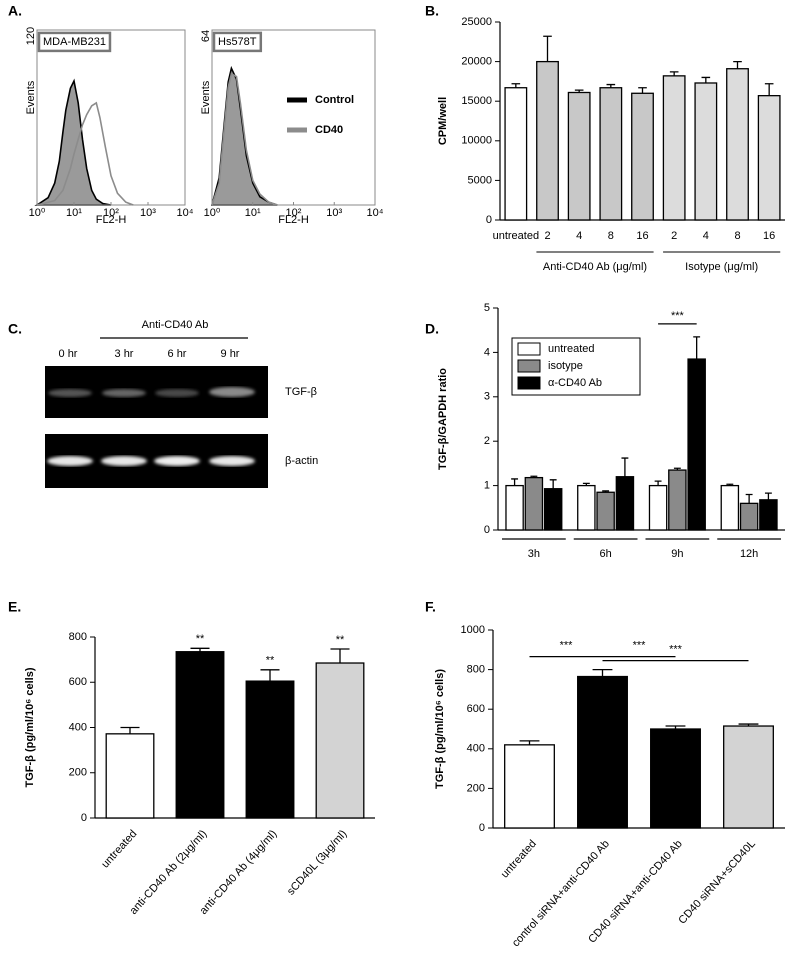 This screenshot has width=800, height=965. I want to click on lane-label: 6 hr, so click(177, 354).